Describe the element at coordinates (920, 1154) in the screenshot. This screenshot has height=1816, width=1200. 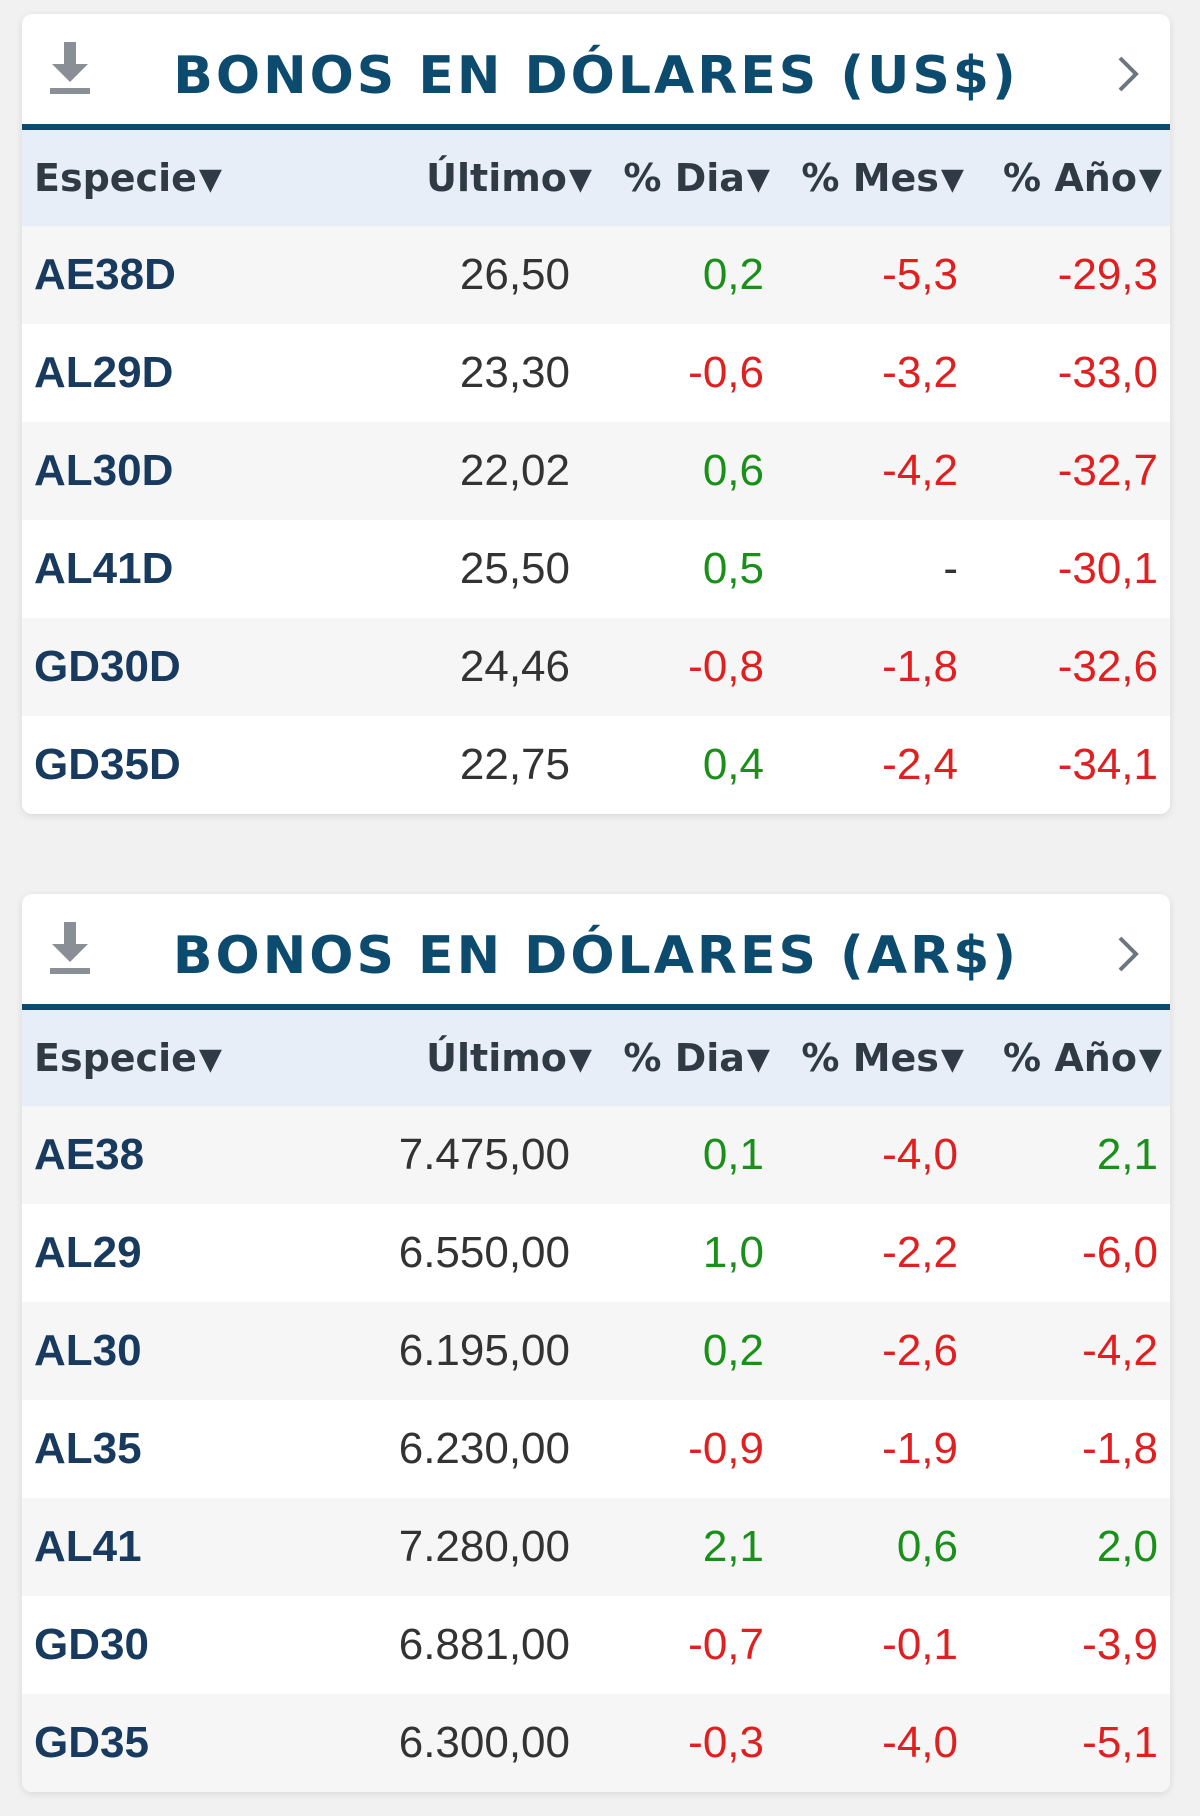
I see `cell-mes: -4,0` at that location.